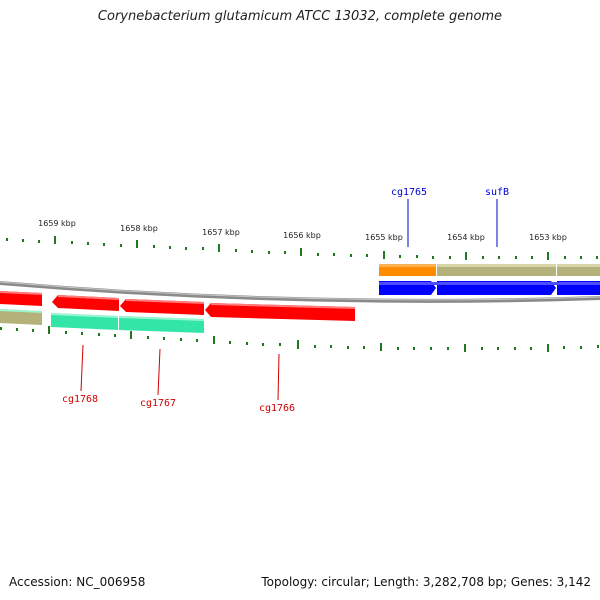  Describe the element at coordinates (158, 403) in the screenshot. I see `label-cg1767: cg1767` at that location.